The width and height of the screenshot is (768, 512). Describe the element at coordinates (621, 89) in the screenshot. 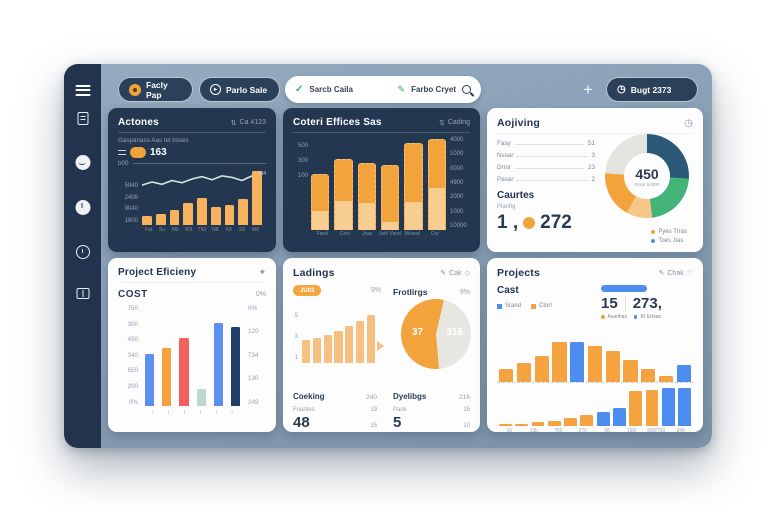

I see `clock-icon: ◷` at that location.